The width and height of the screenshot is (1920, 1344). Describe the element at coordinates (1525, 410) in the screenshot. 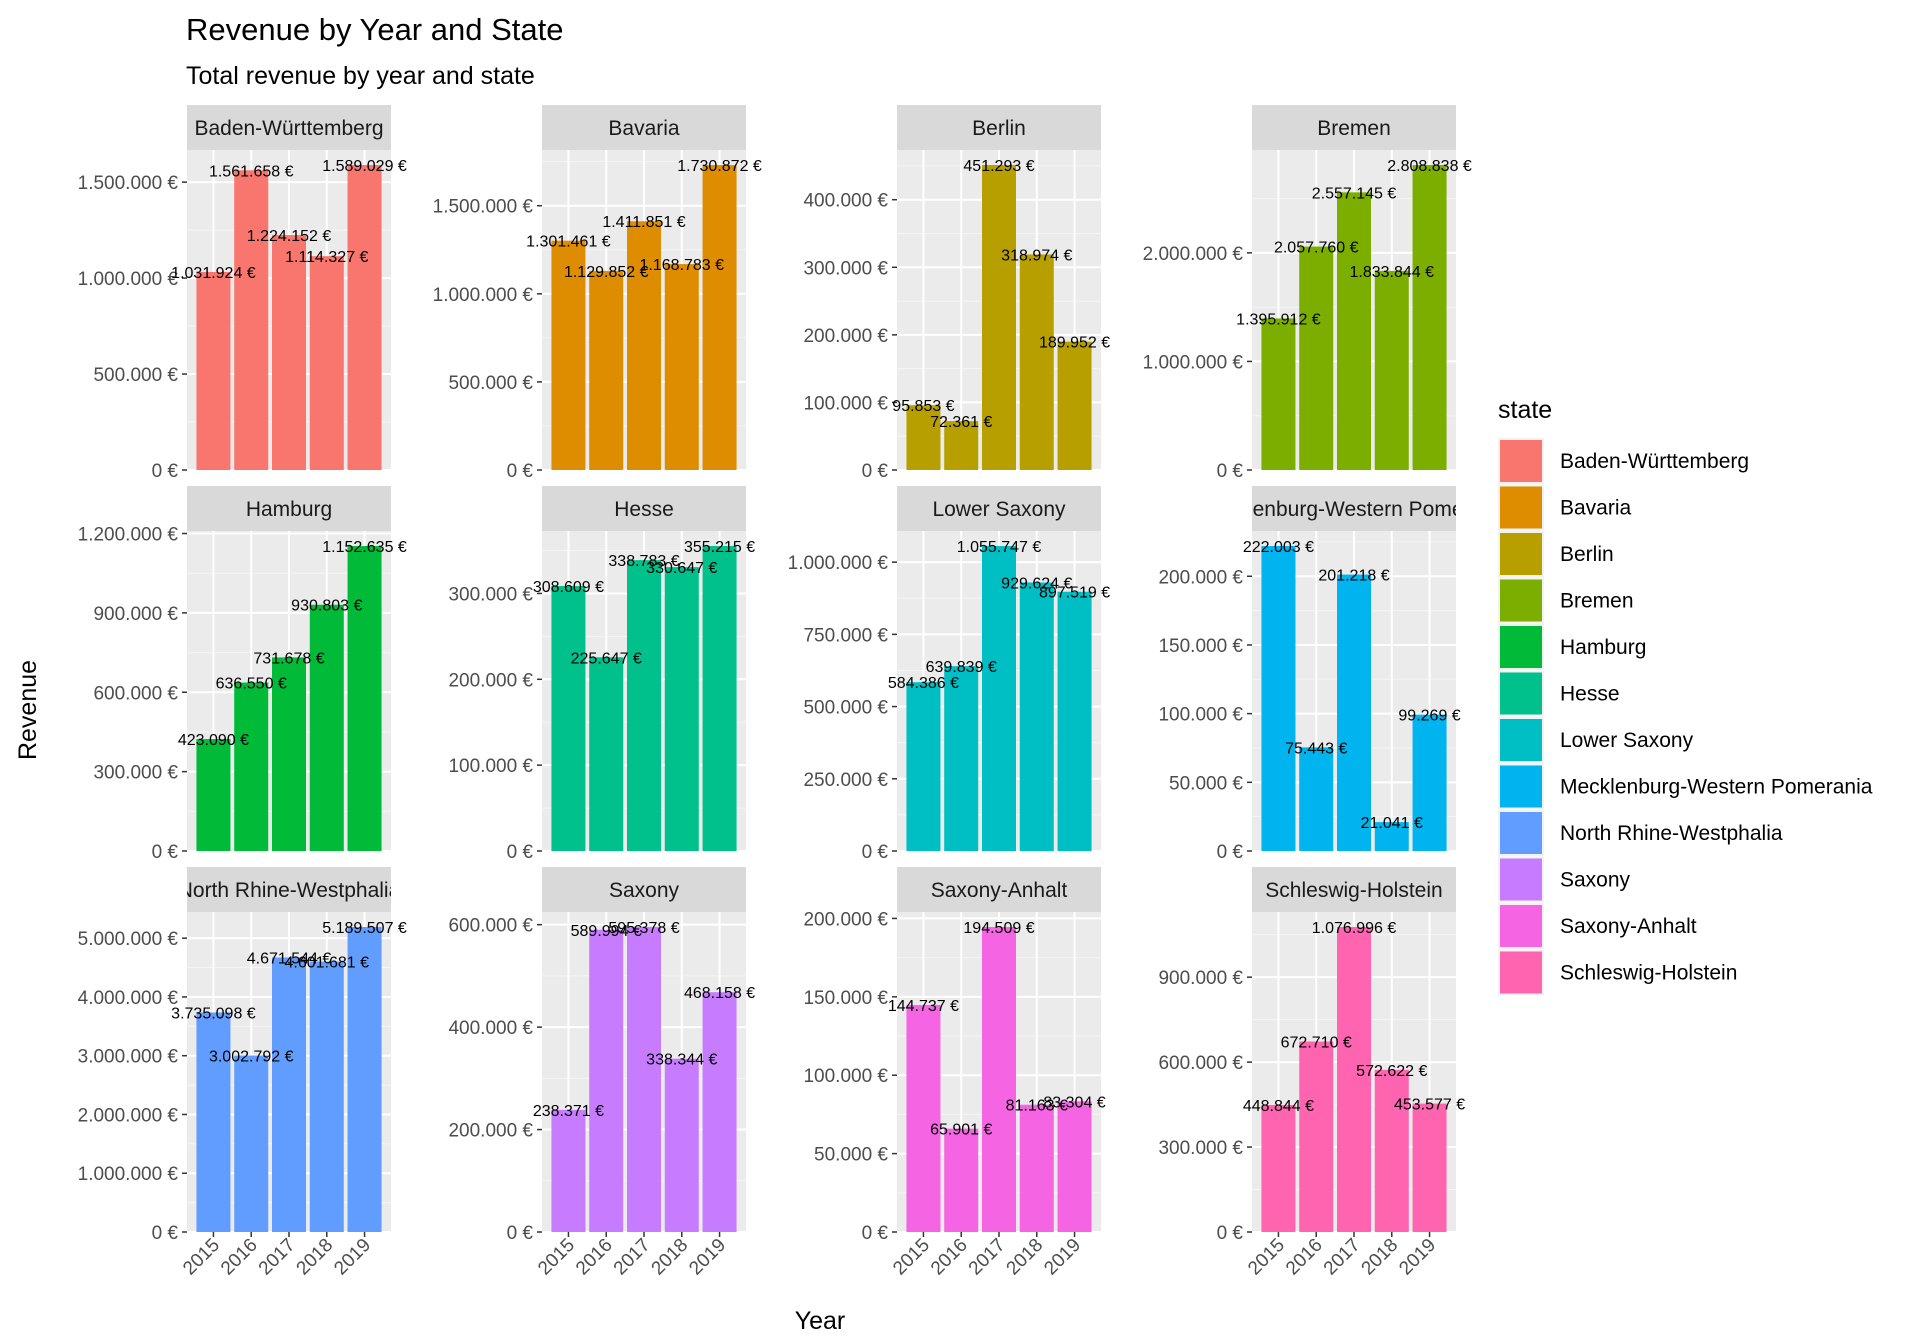

I see `legend-title: state` at that location.